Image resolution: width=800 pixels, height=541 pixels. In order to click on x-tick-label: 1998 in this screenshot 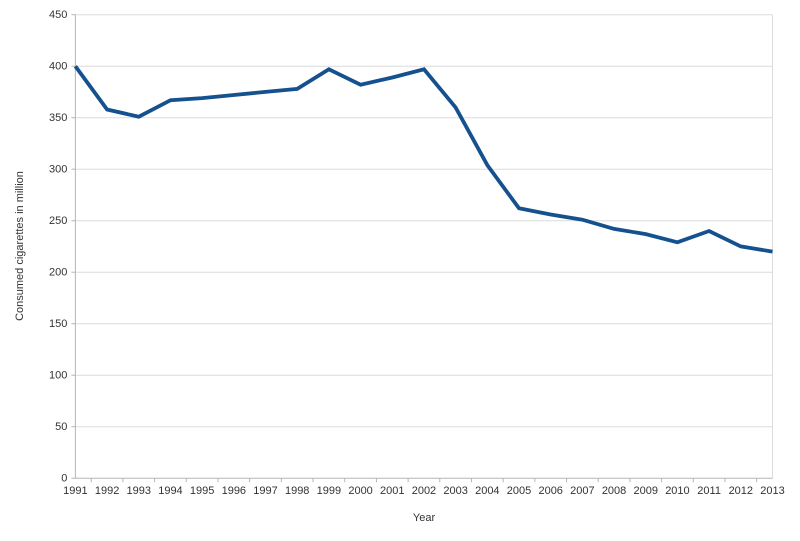, I will do `click(297, 491)`.